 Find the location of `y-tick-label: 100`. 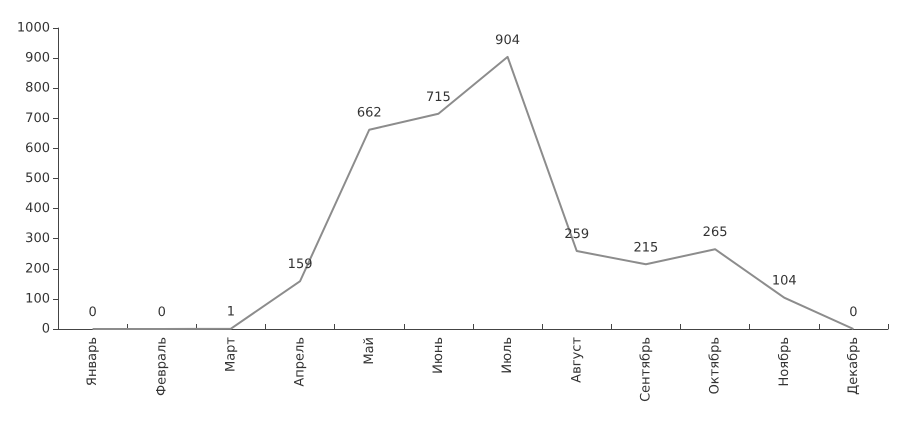

y-tick-label: 100 is located at coordinates (37, 298).